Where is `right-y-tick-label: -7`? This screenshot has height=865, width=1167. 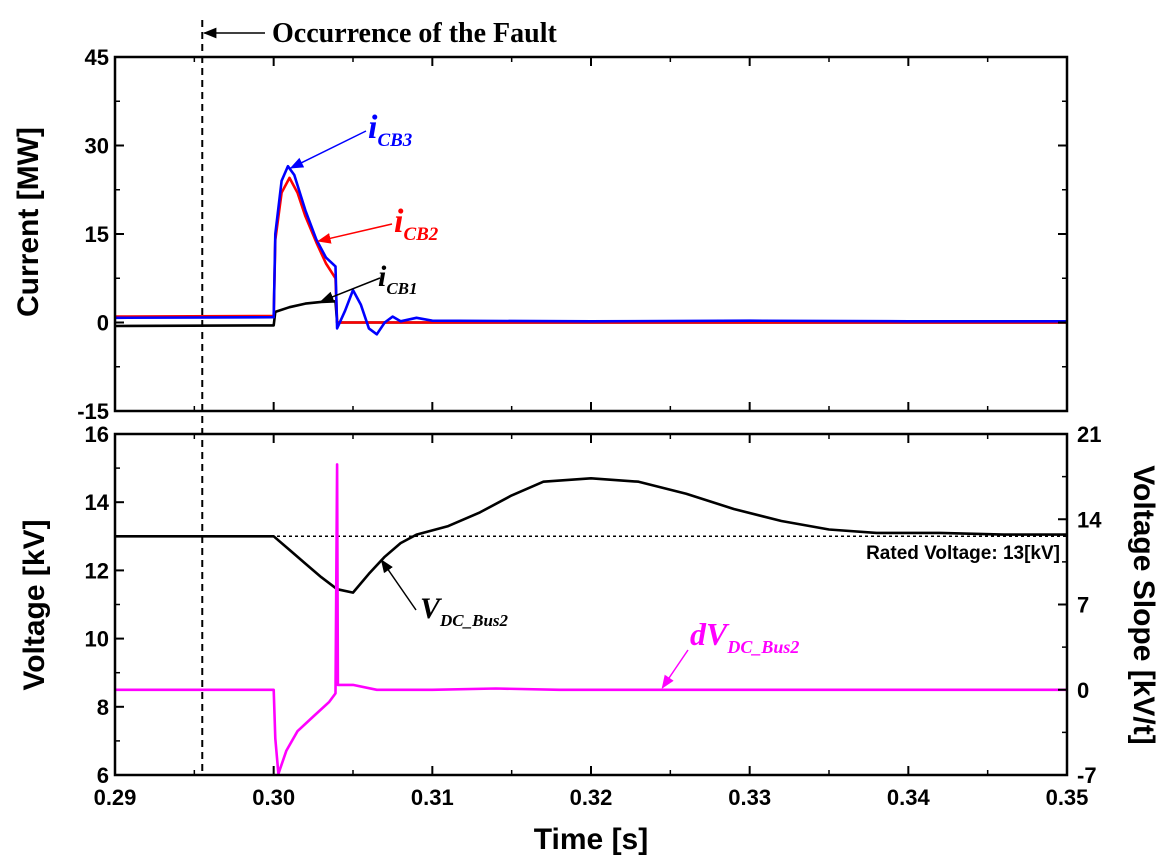 right-y-tick-label: -7 is located at coordinates (1087, 775).